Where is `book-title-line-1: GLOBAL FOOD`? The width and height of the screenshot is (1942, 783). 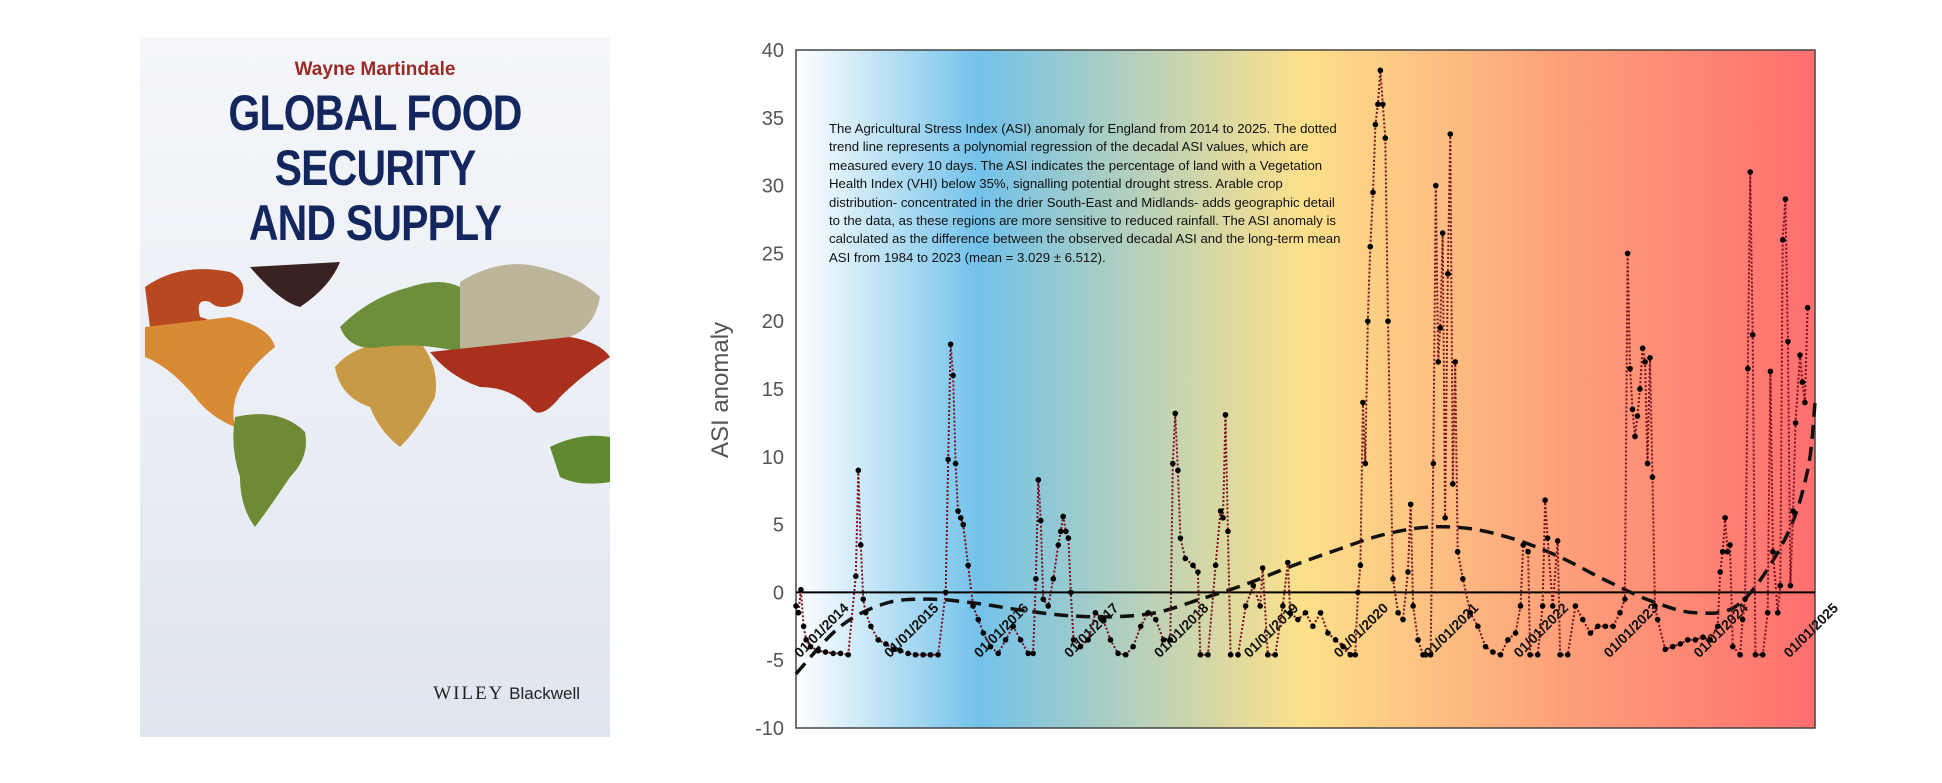
book-title-line-1: GLOBAL FOOD is located at coordinates (375, 113).